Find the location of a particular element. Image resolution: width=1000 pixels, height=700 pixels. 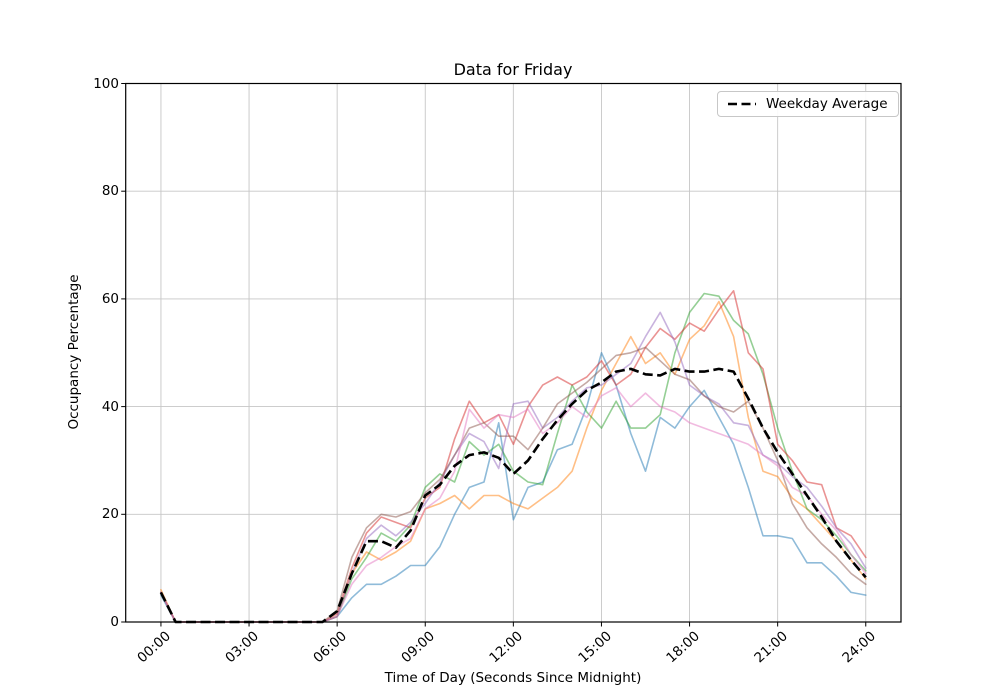

legend: Weekday Average is located at coordinates (808, 104).